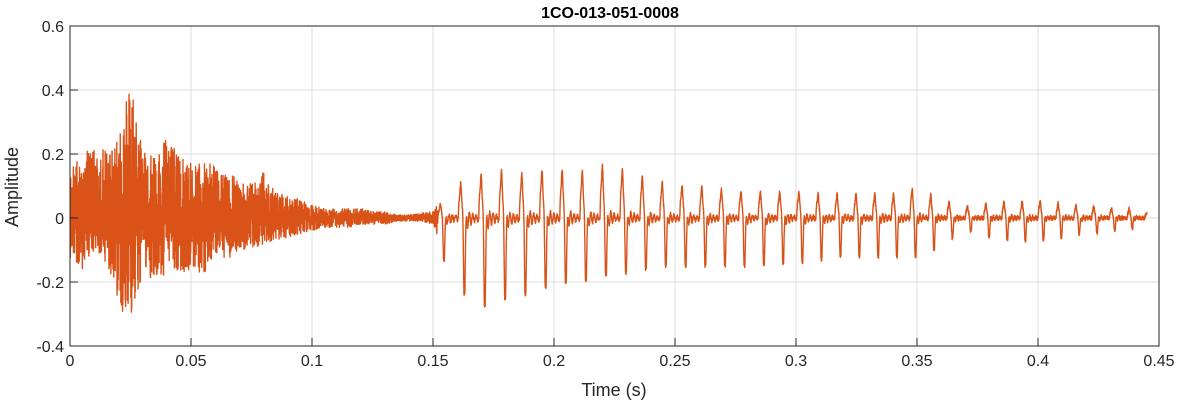 The image size is (1182, 404). Describe the element at coordinates (613, 390) in the screenshot. I see `x-axis-label: Time (s)` at that location.